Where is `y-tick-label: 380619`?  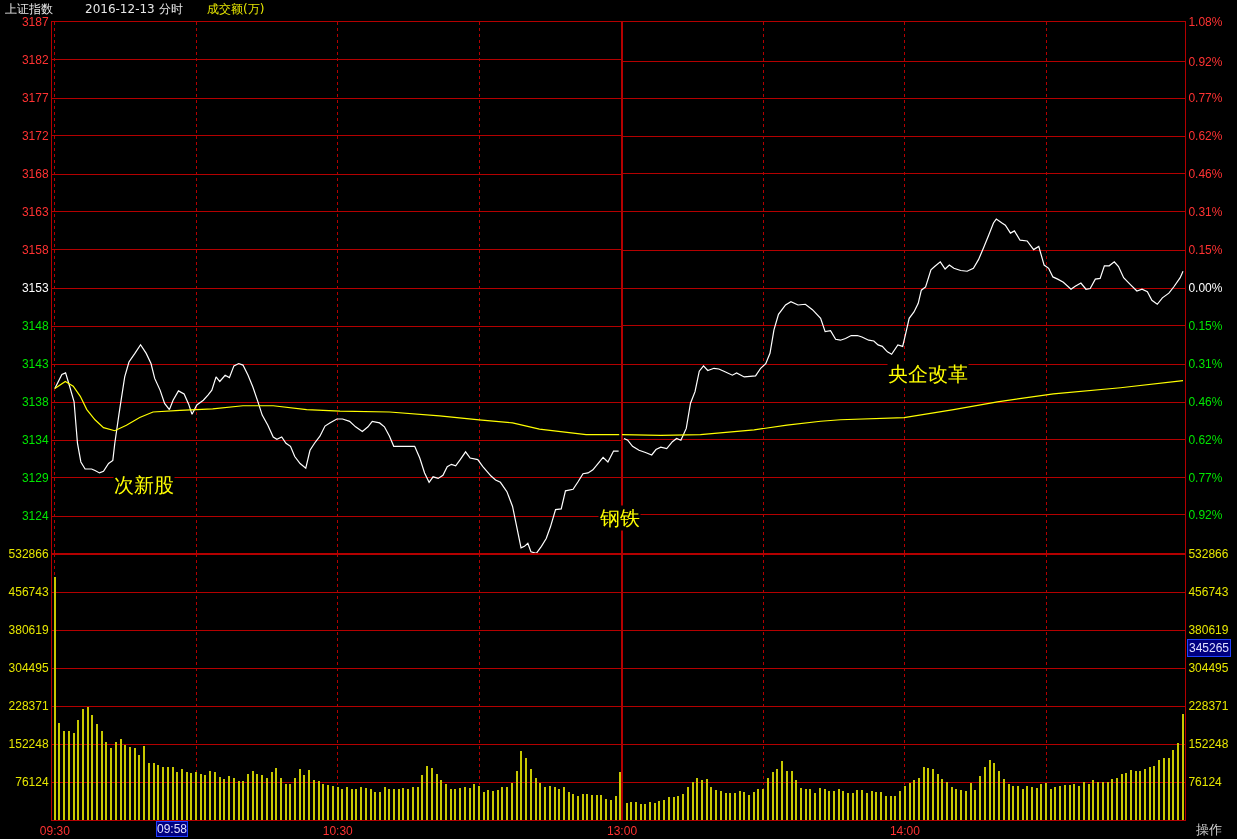 y-tick-label: 380619 is located at coordinates (28, 630).